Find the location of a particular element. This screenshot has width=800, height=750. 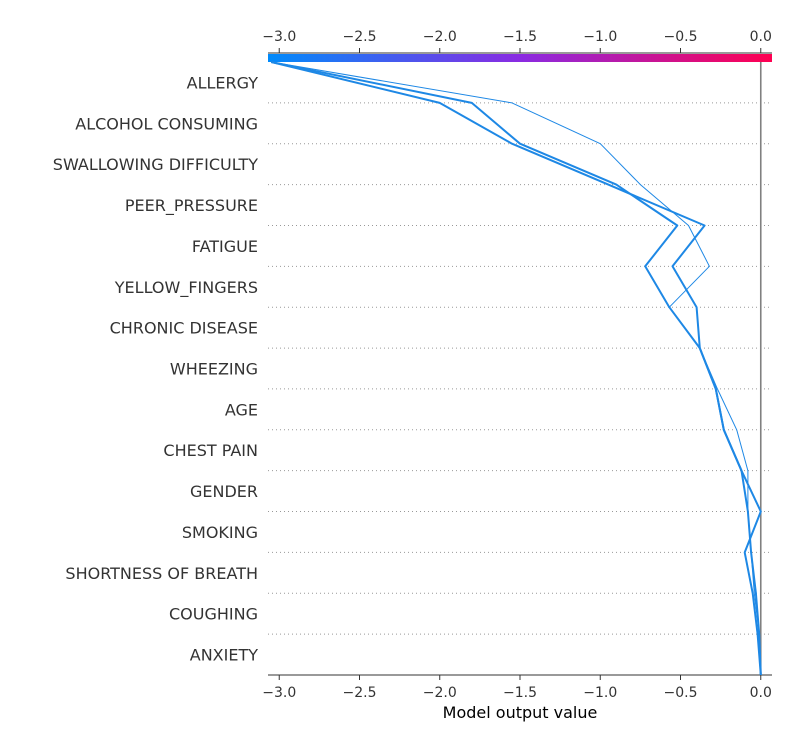

x-tick-label-top: 0.0 is located at coordinates (761, 37).